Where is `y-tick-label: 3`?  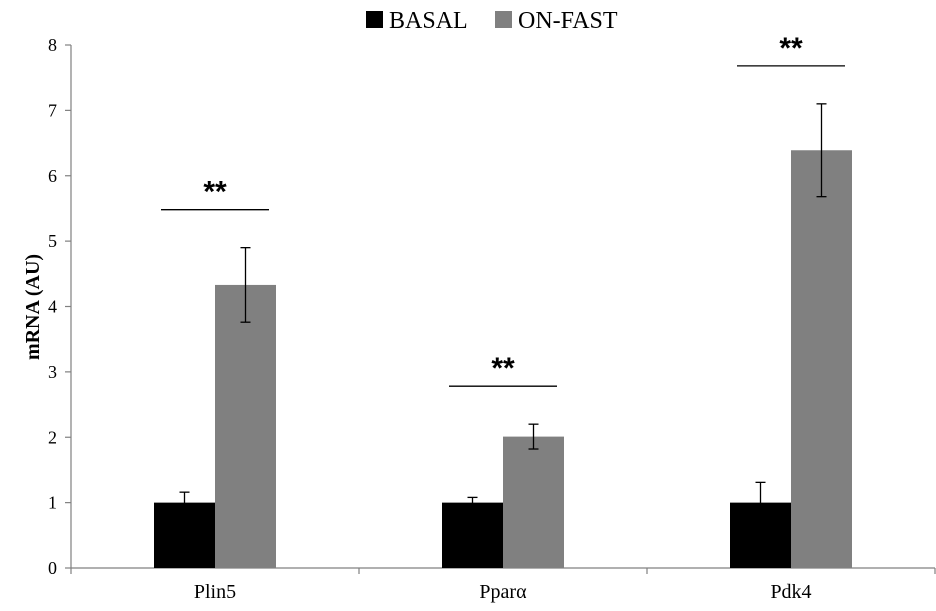 y-tick-label: 3 is located at coordinates (52, 372).